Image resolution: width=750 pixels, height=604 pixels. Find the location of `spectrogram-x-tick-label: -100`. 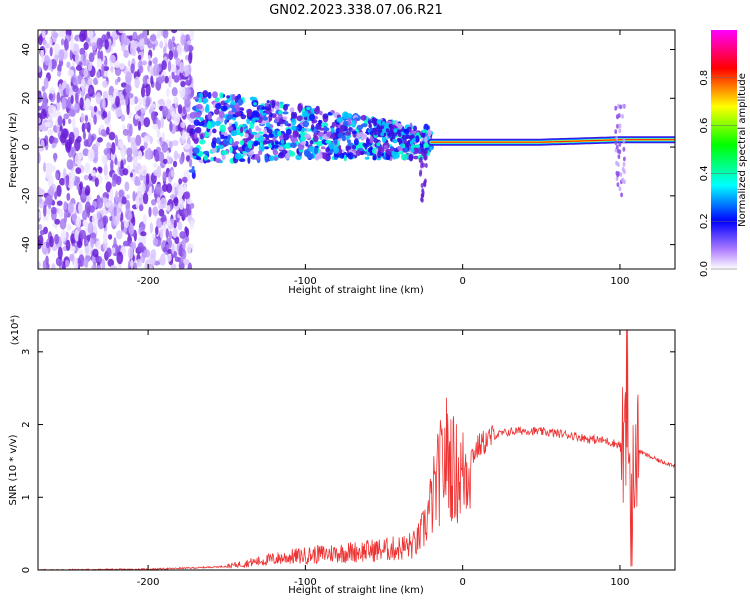

spectrogram-x-tick-label: -100 is located at coordinates (305, 281).